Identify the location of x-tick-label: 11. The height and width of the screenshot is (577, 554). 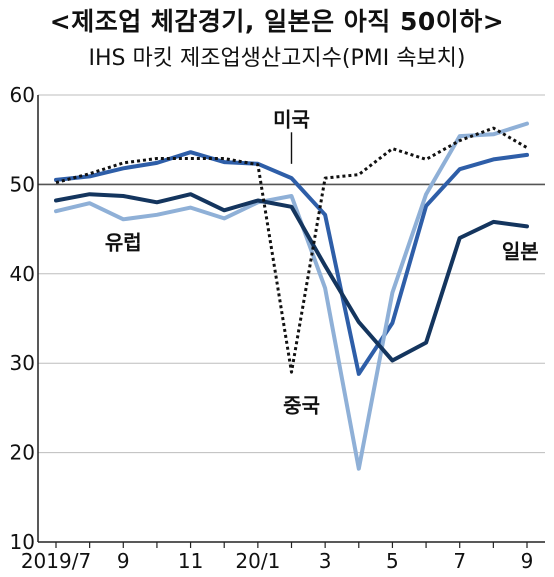
(190, 561).